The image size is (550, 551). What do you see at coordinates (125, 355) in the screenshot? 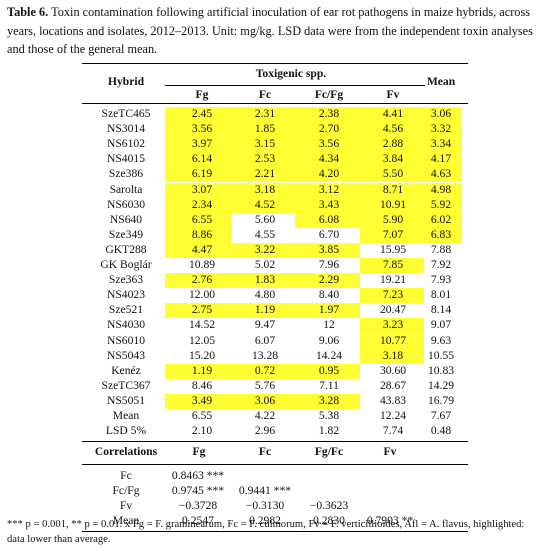
I see `row-hybrid: NS5043` at bounding box center [125, 355].